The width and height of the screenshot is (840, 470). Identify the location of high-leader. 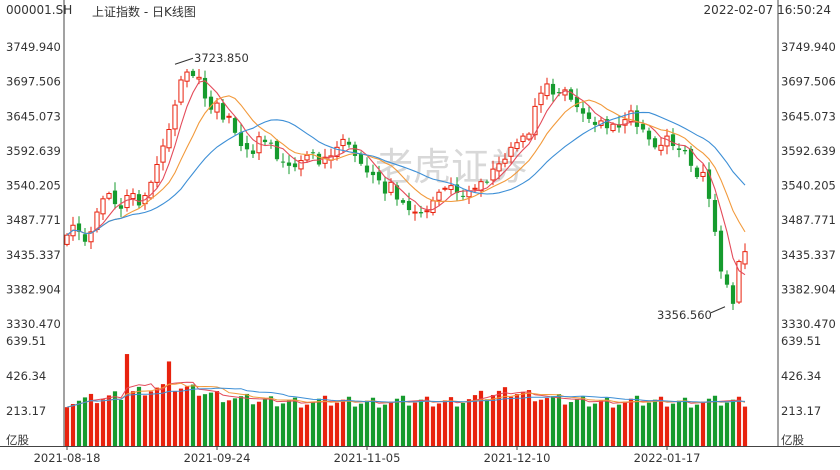
(184, 61).